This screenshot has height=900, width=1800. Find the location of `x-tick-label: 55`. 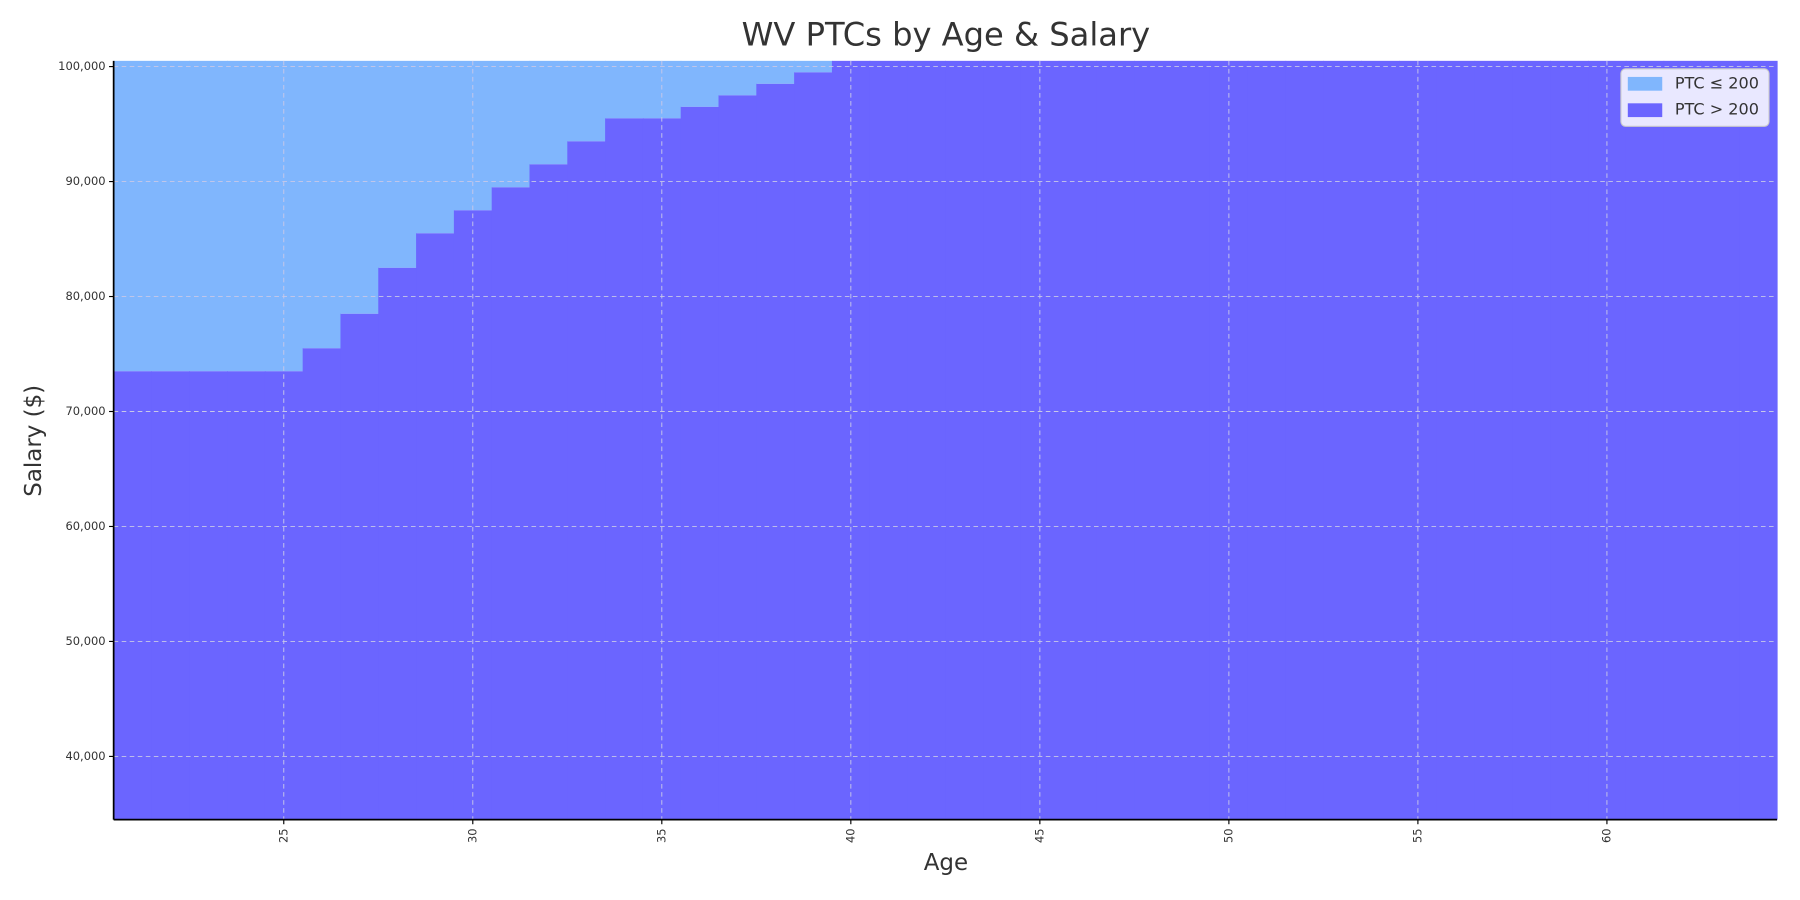

x-tick-label: 55 is located at coordinates (1417, 835).